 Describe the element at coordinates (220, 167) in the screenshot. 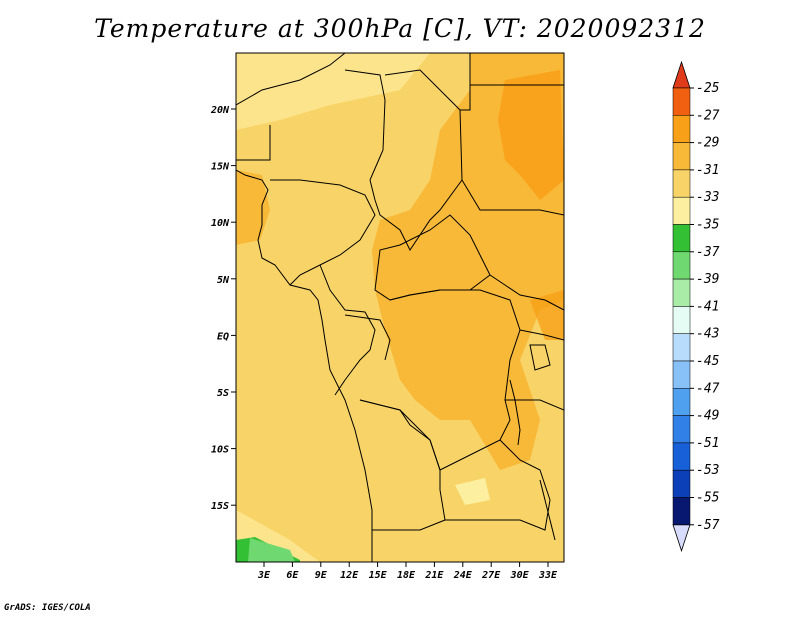

I see `lat-tick-label: 15N` at that location.